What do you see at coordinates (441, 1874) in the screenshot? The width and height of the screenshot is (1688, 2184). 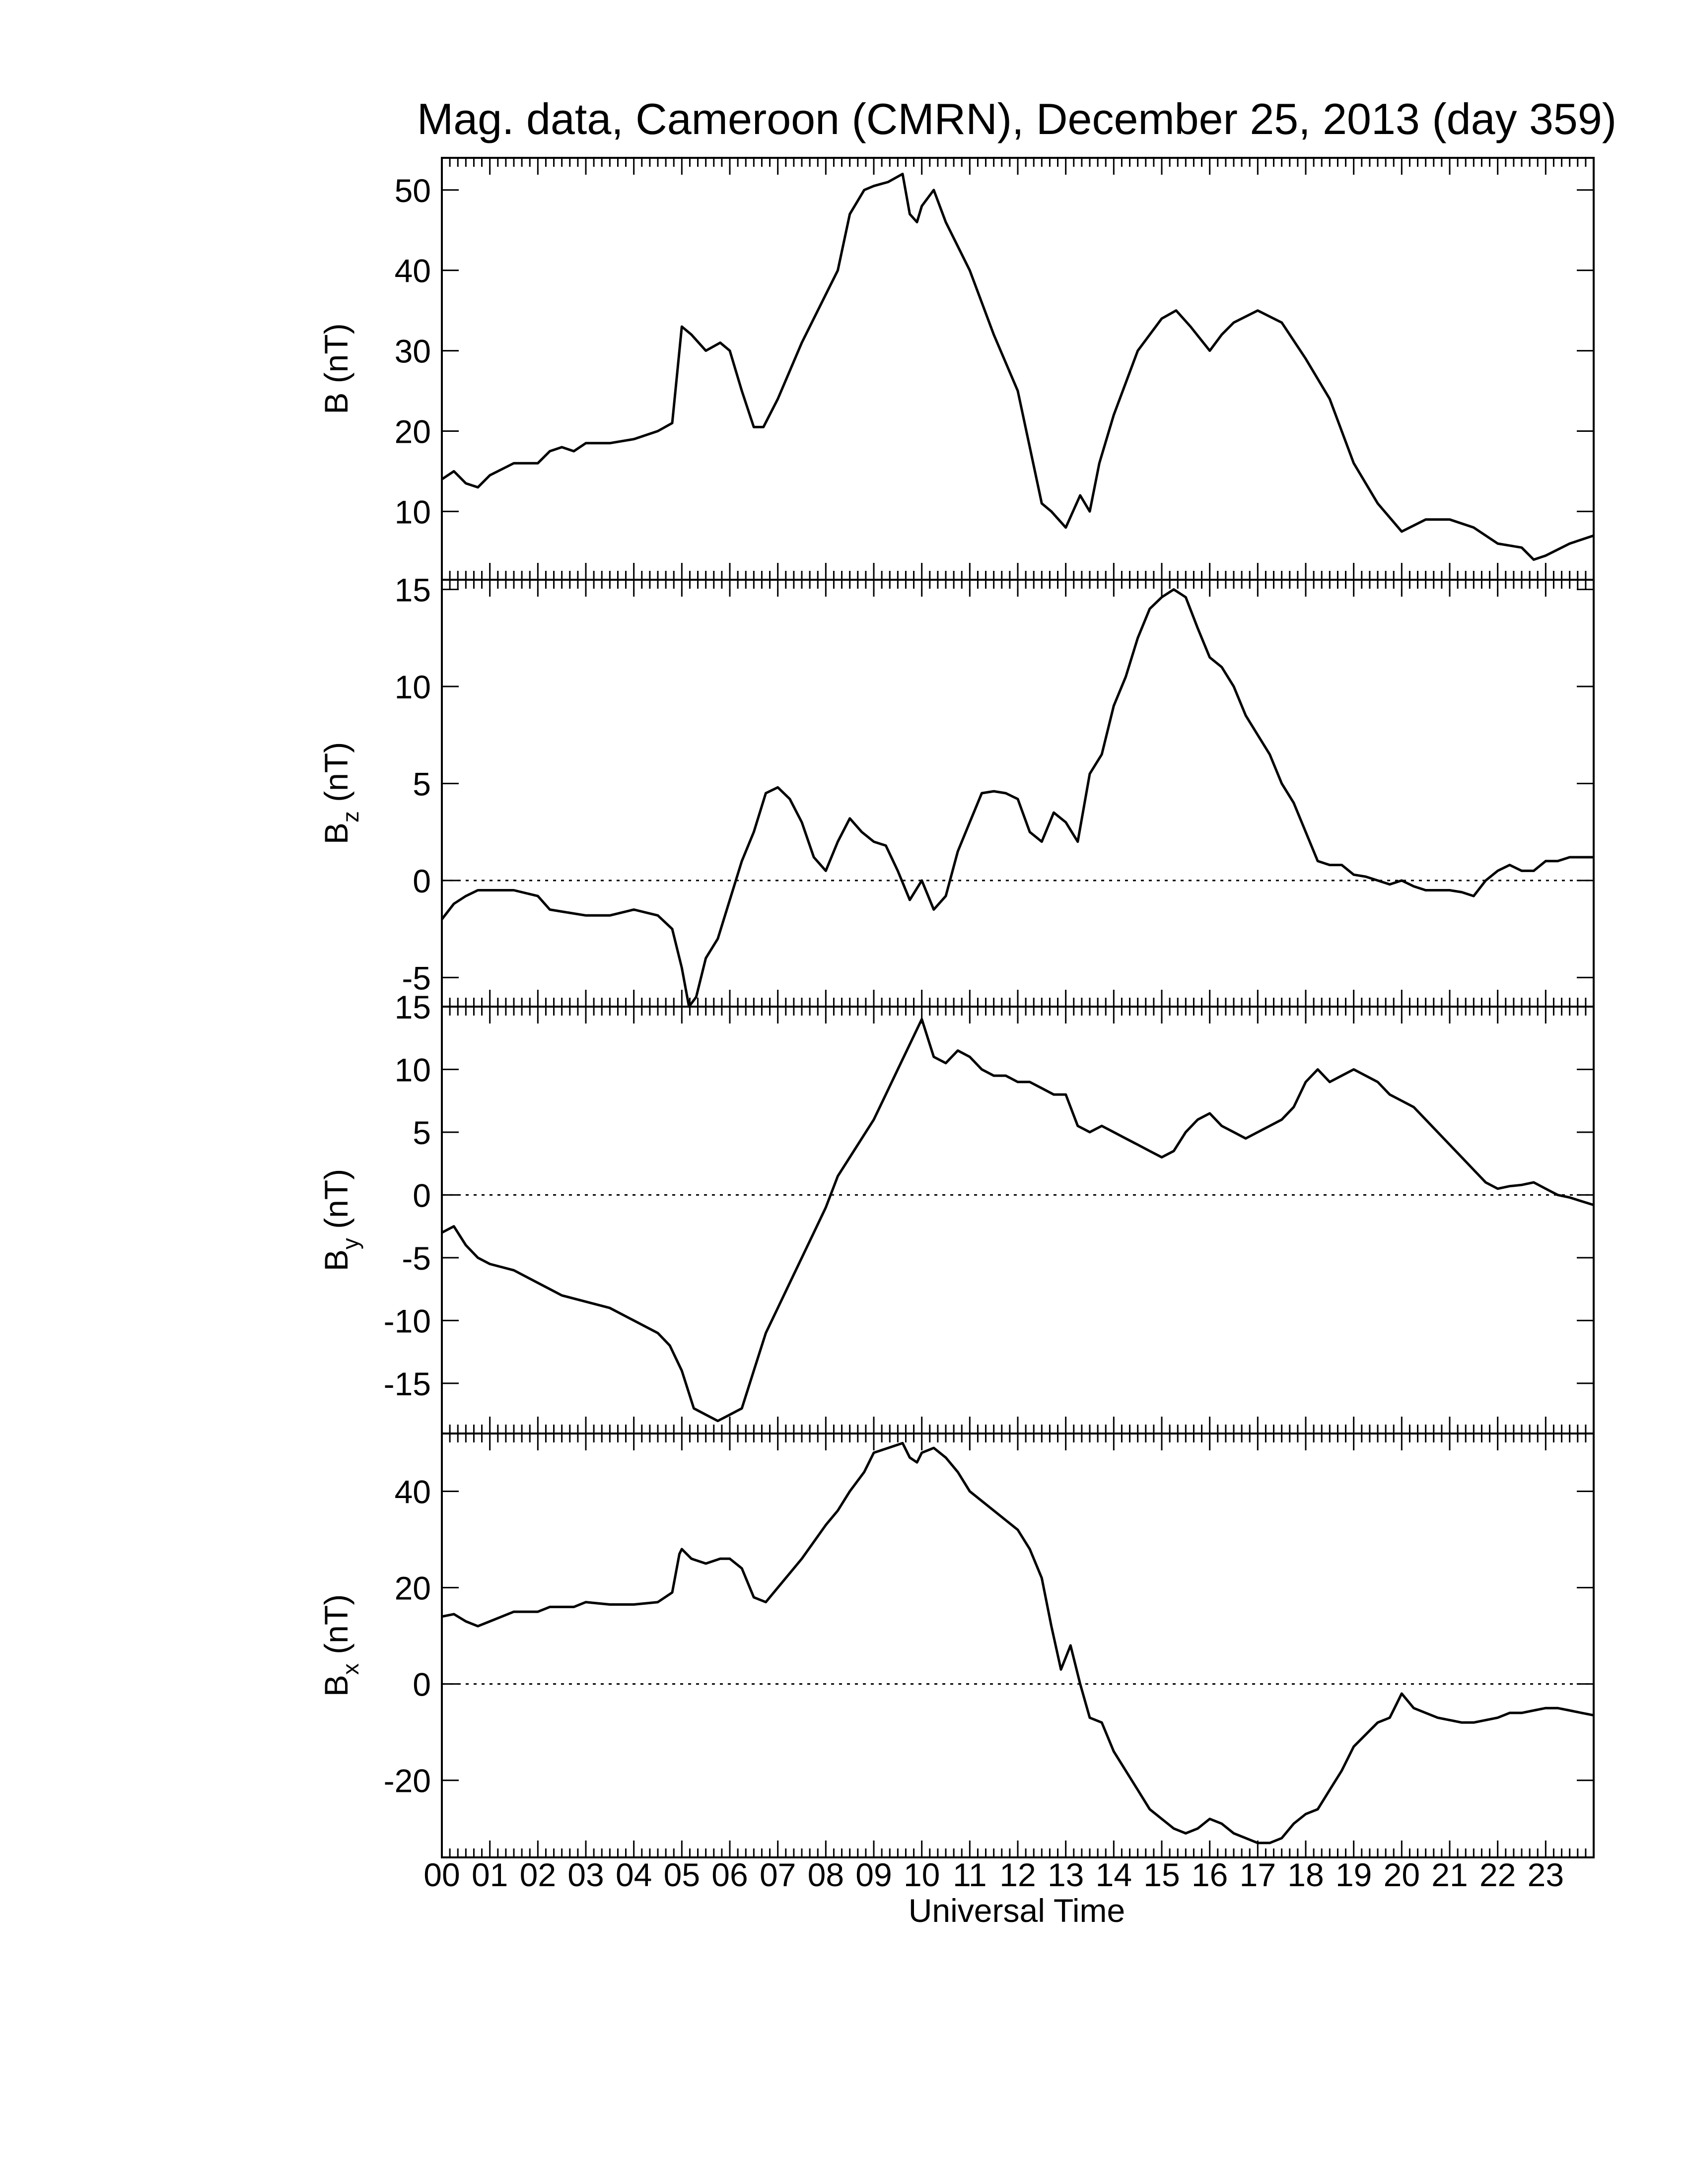 I see `x-tick-label: 00` at bounding box center [441, 1874].